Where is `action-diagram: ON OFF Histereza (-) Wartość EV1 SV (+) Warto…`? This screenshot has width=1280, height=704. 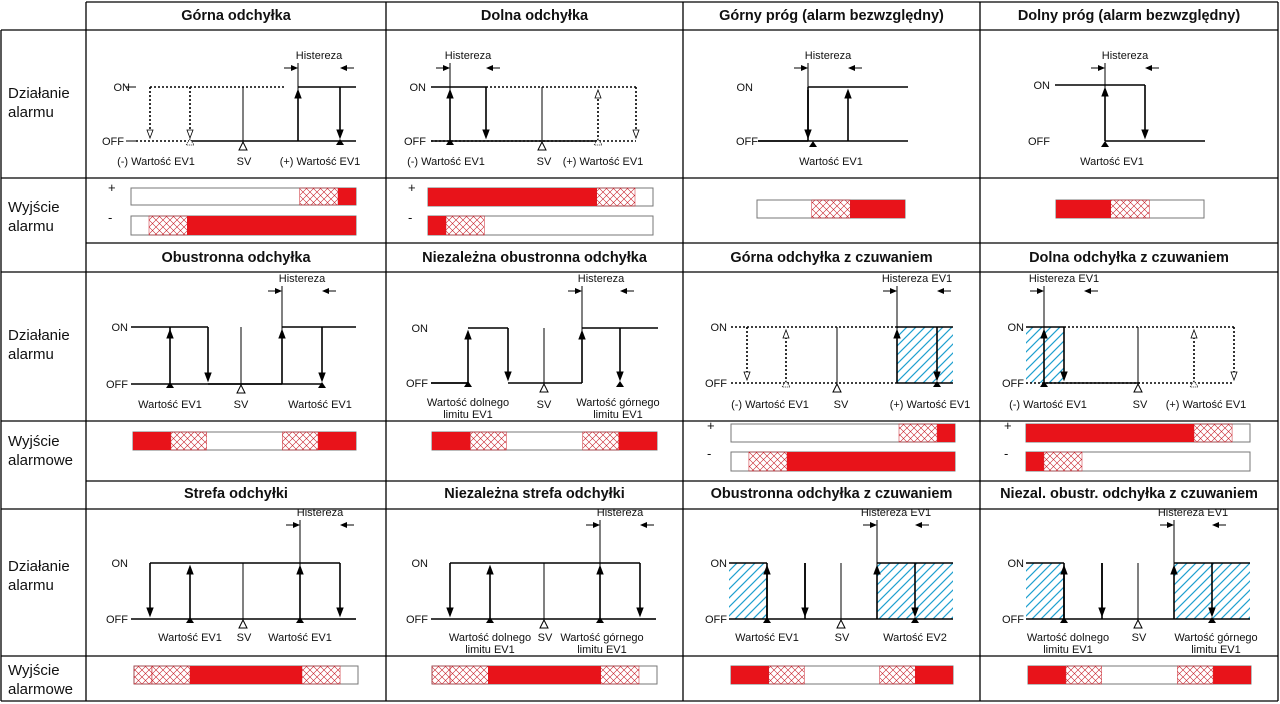
action-diagram: ON OFF Histereza (-) Wartość EV1 SV (+) Warto… is located at coordinates (231, 109).